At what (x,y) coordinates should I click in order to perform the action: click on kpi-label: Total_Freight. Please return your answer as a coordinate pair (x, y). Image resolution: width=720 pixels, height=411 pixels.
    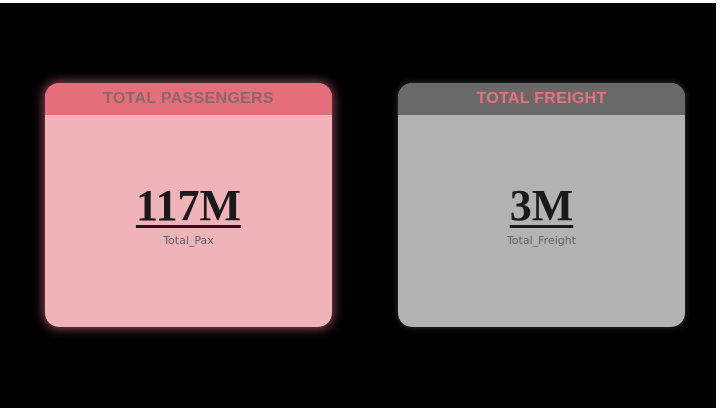
    Looking at the image, I should click on (541, 240).